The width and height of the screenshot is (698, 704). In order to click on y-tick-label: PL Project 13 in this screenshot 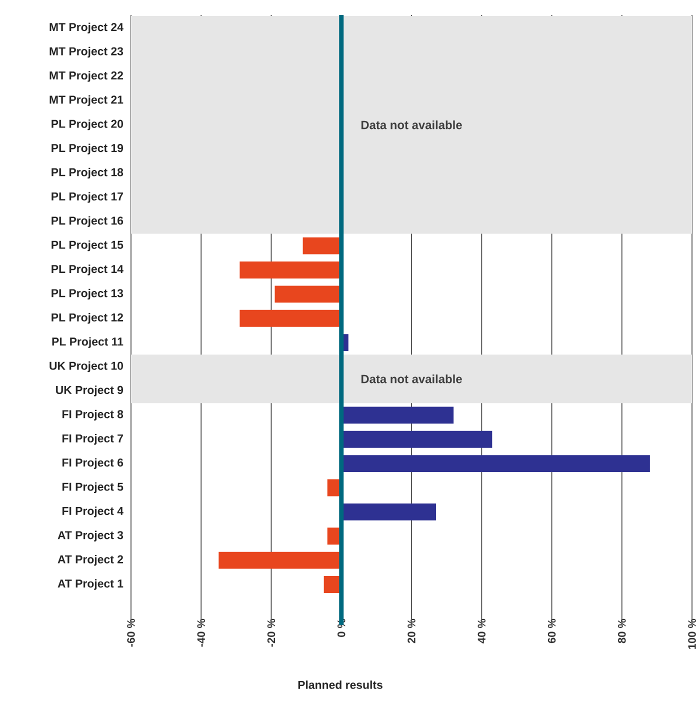, I will do `click(88, 294)`.